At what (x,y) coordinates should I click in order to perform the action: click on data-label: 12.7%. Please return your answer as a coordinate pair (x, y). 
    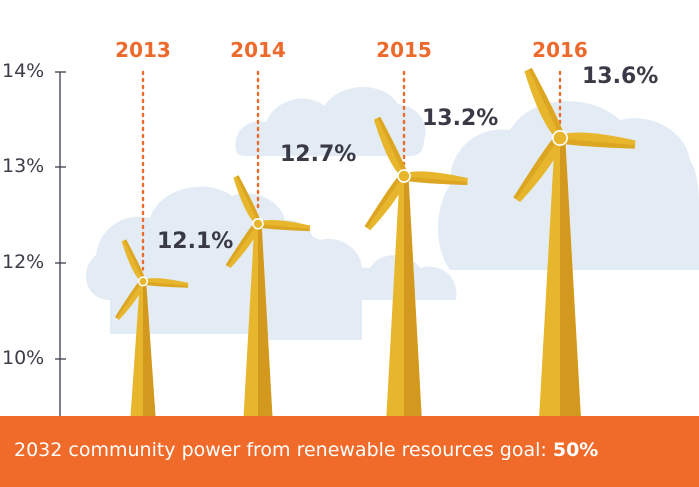
    Looking at the image, I should click on (318, 154).